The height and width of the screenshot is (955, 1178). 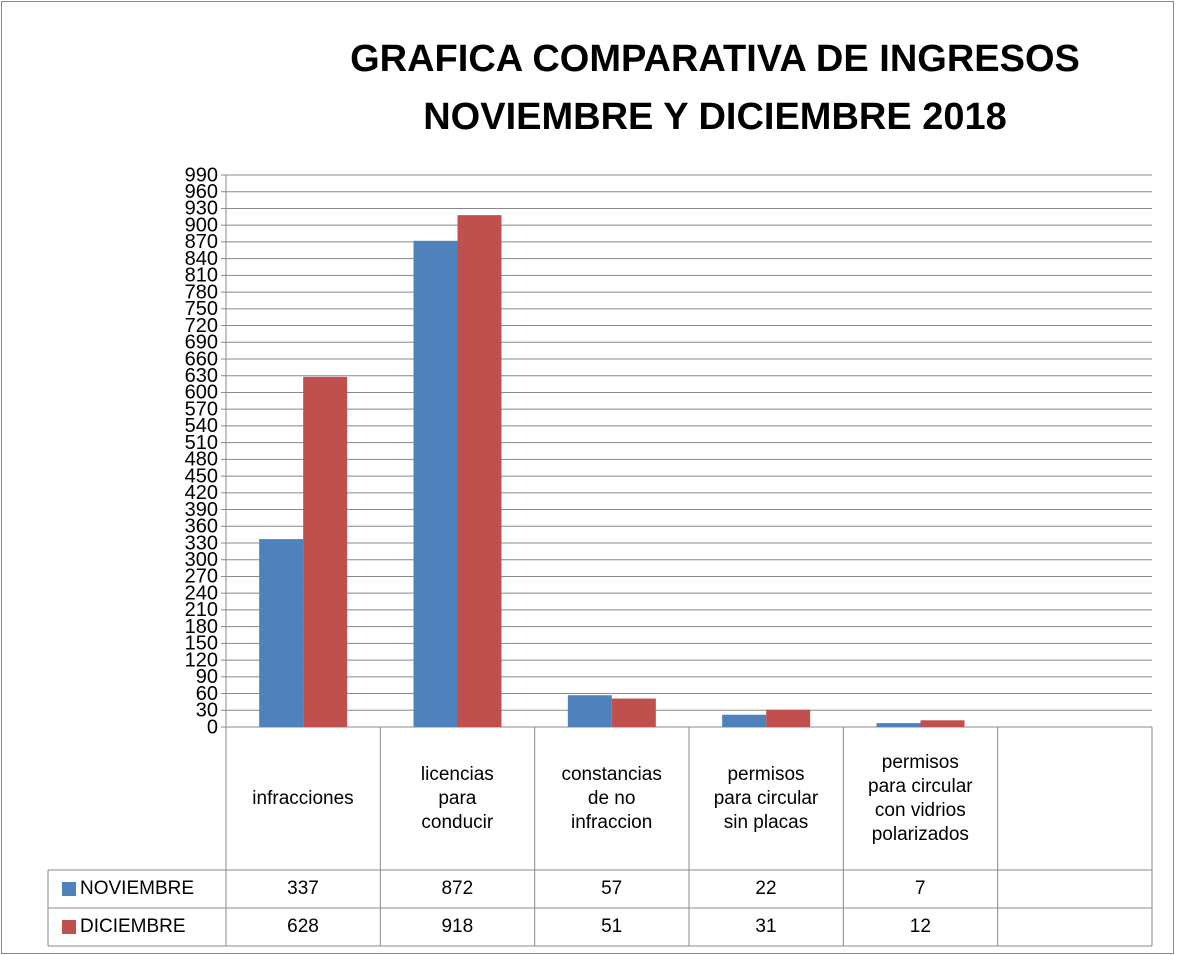 I want to click on table-value: 51, so click(x=612, y=926).